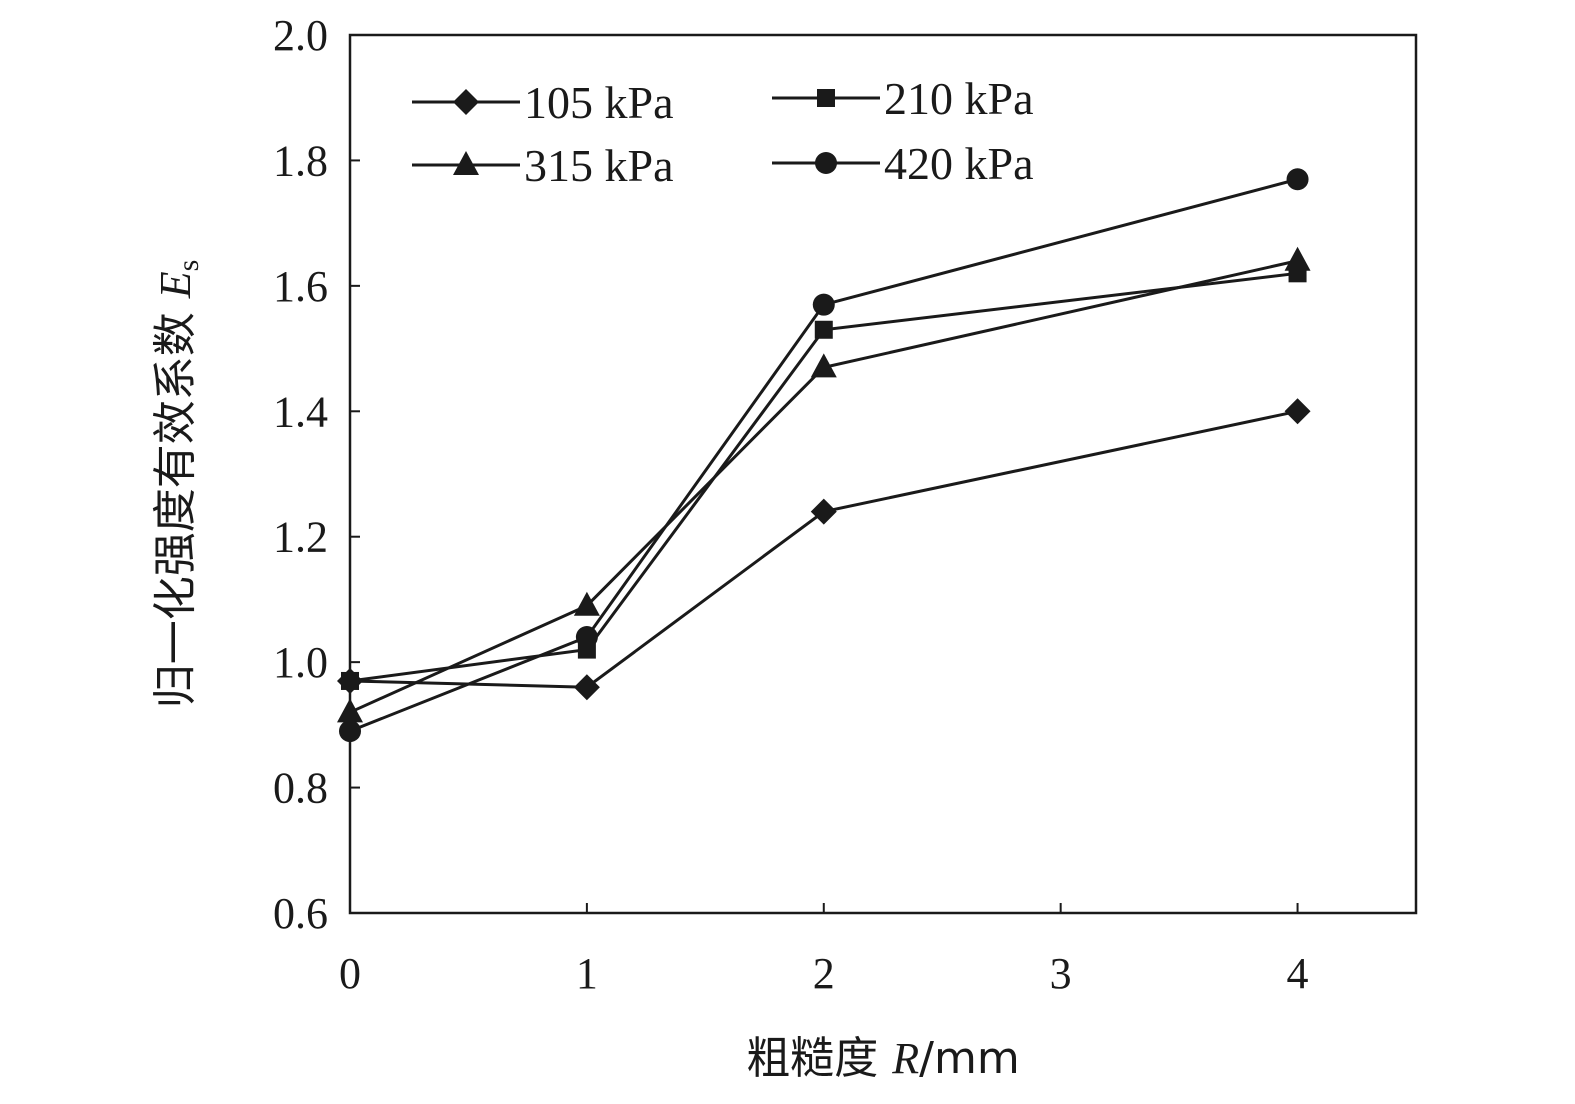 This screenshot has width=1575, height=1104. What do you see at coordinates (350, 973) in the screenshot?
I see `x-tick-label: 0` at bounding box center [350, 973].